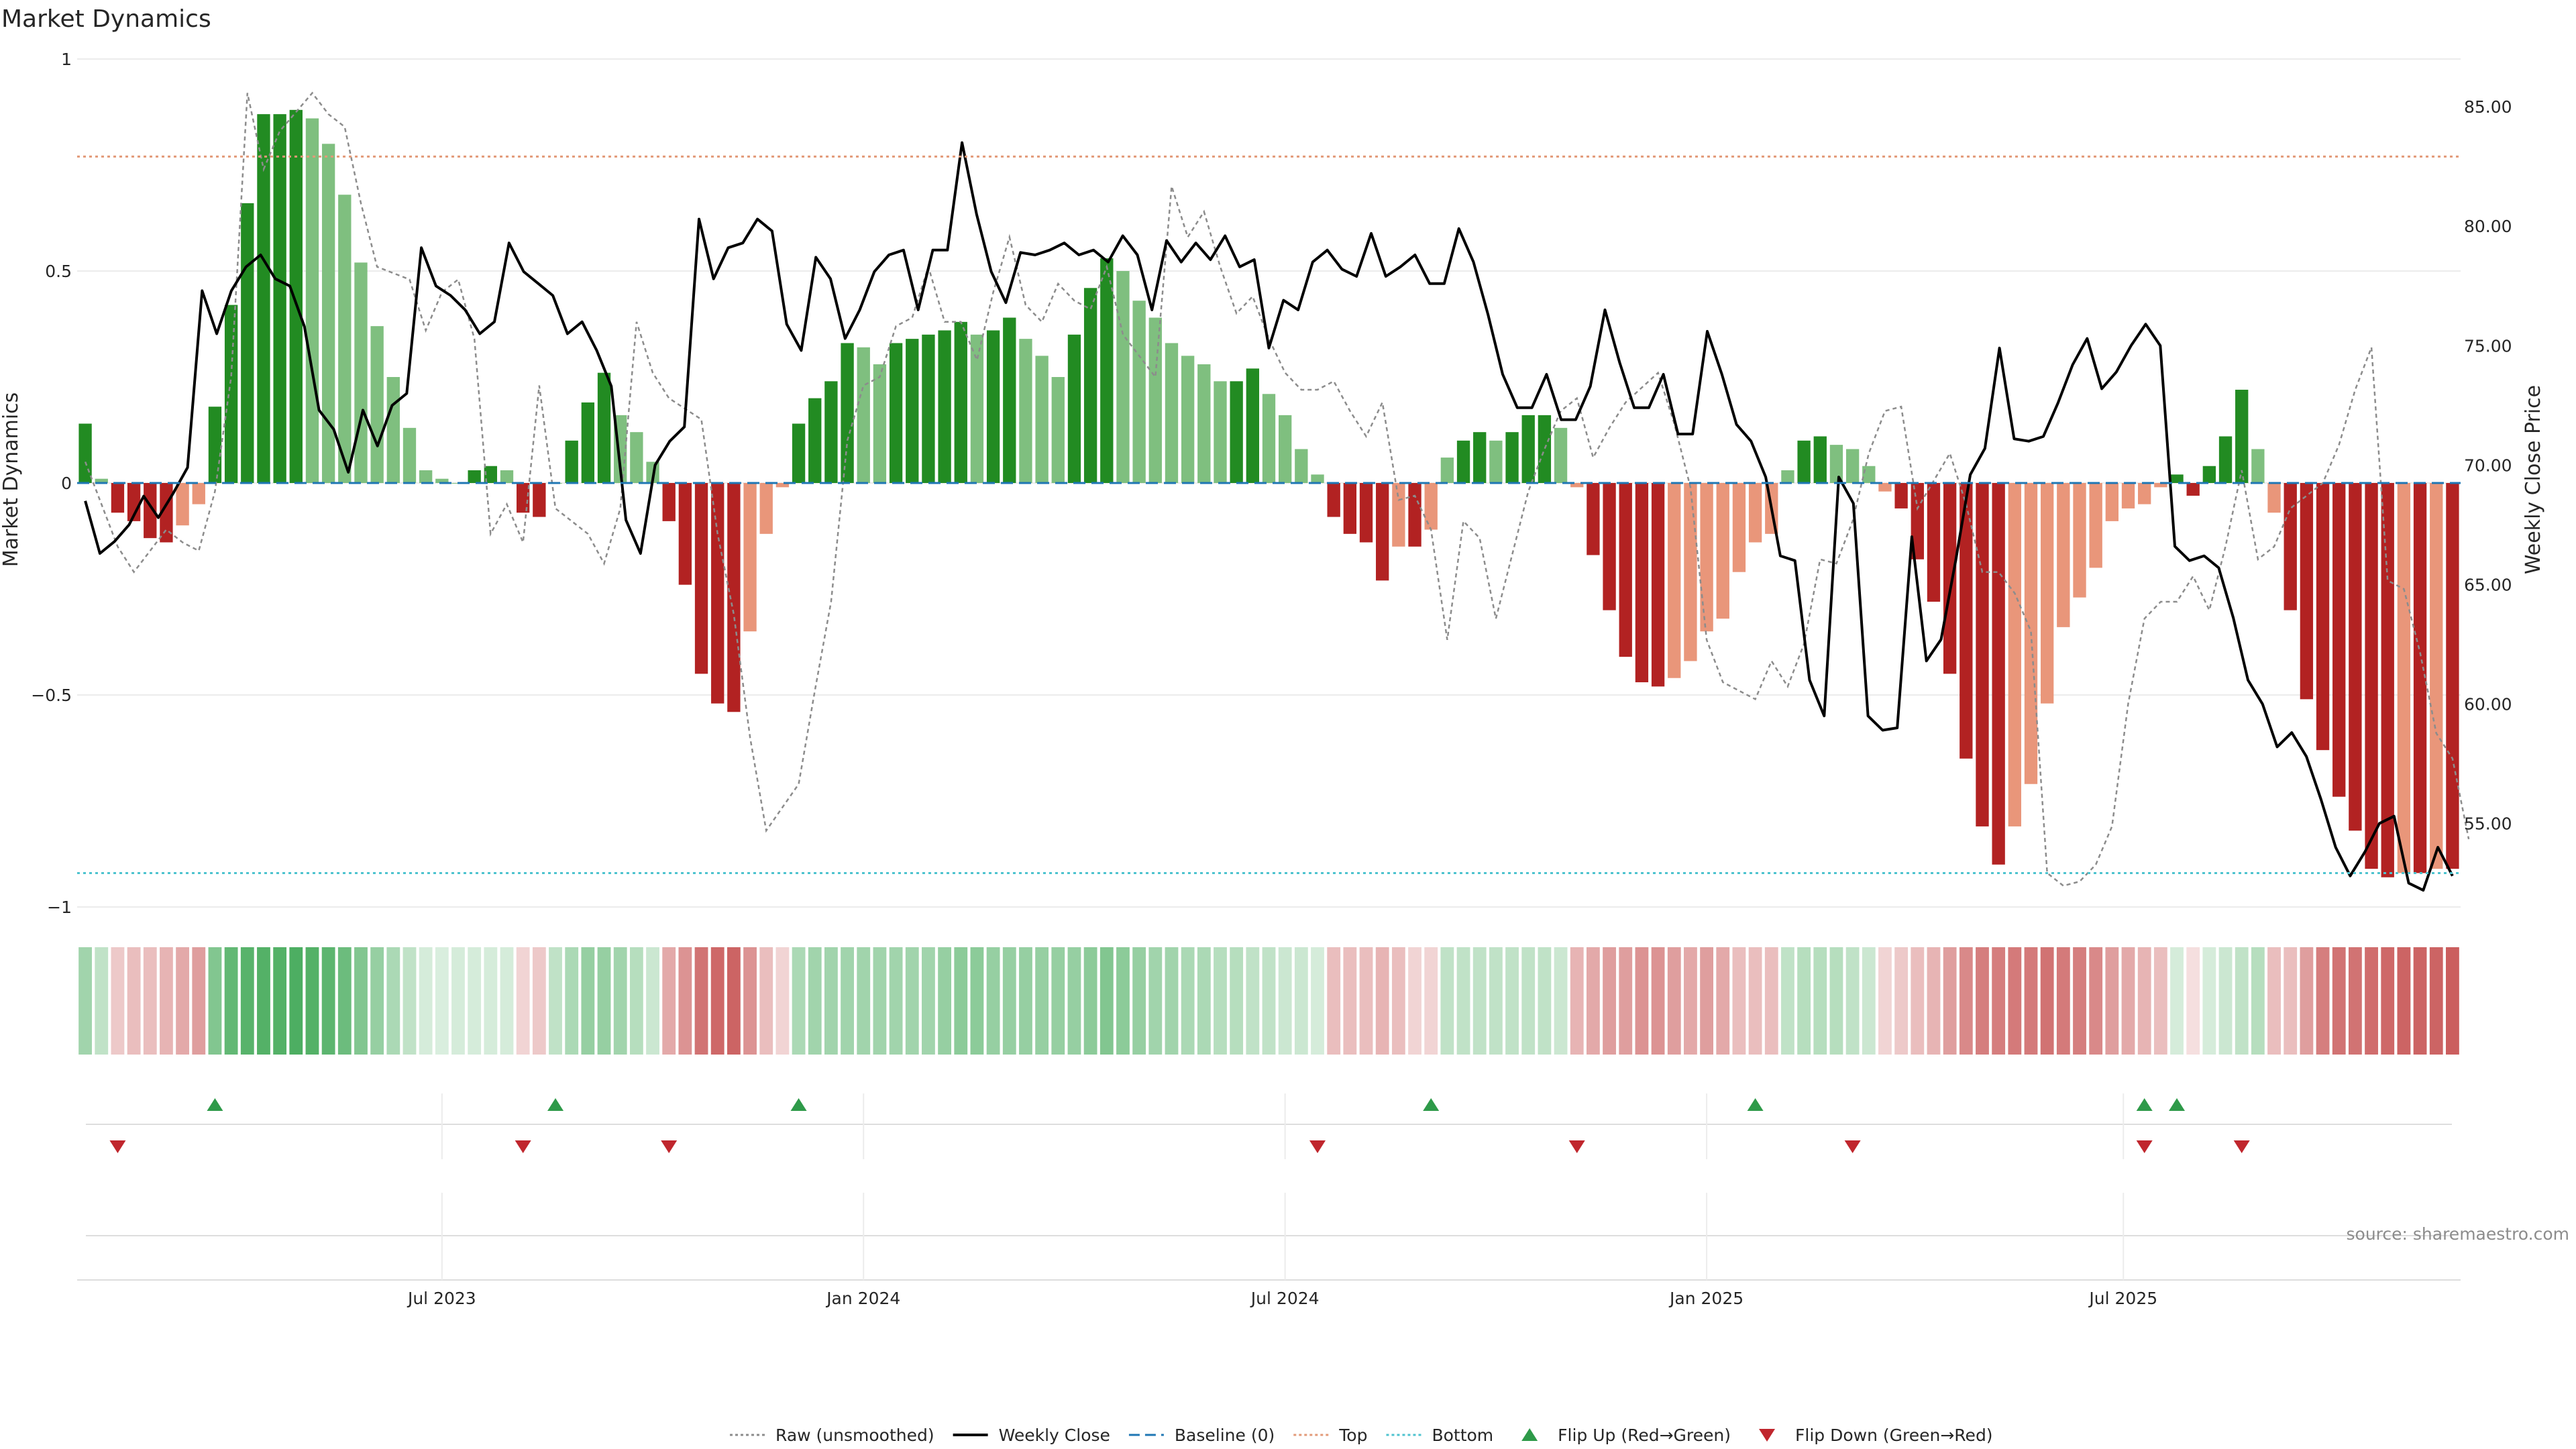 This screenshot has width=2576, height=1449. What do you see at coordinates (1626, 1435) in the screenshot?
I see `legend-item: Flip Up (Red→Green)` at bounding box center [1626, 1435].